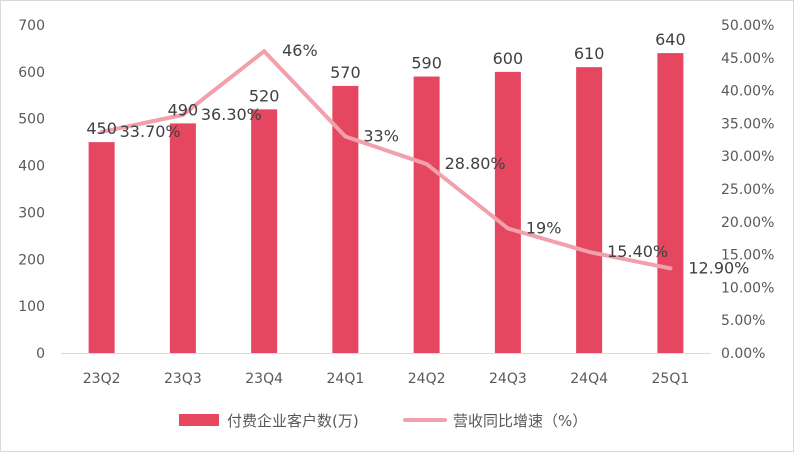 The height and width of the screenshot is (457, 794). I want to click on y-right-tick-label: 35.00%, so click(747, 124).